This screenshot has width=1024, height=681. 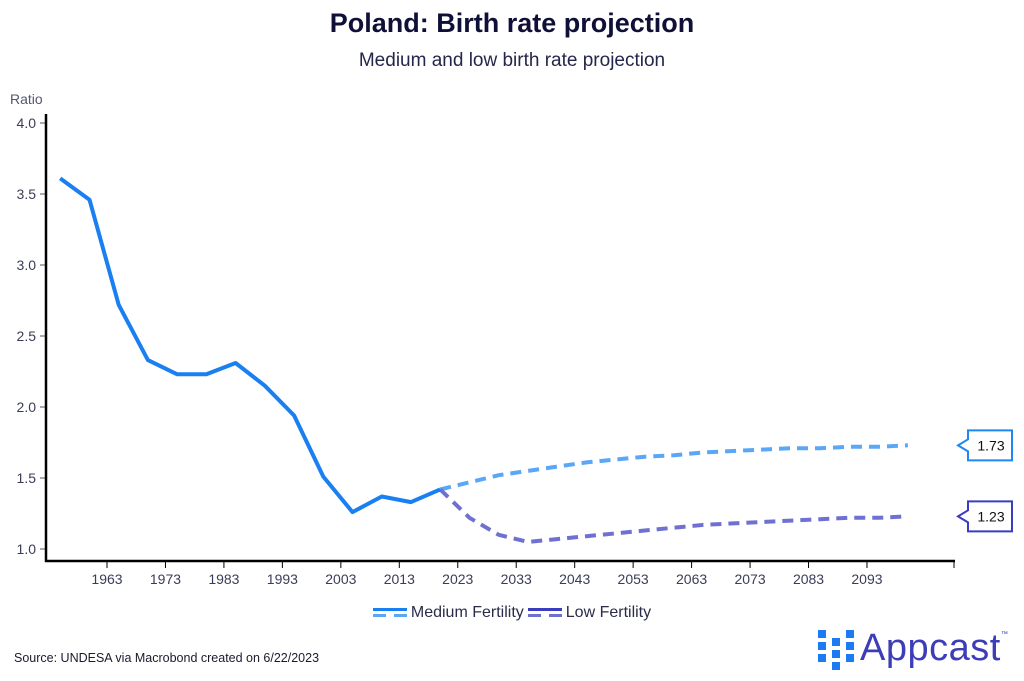 I want to click on legend-swatch-low-fertility, so click(x=544, y=613).